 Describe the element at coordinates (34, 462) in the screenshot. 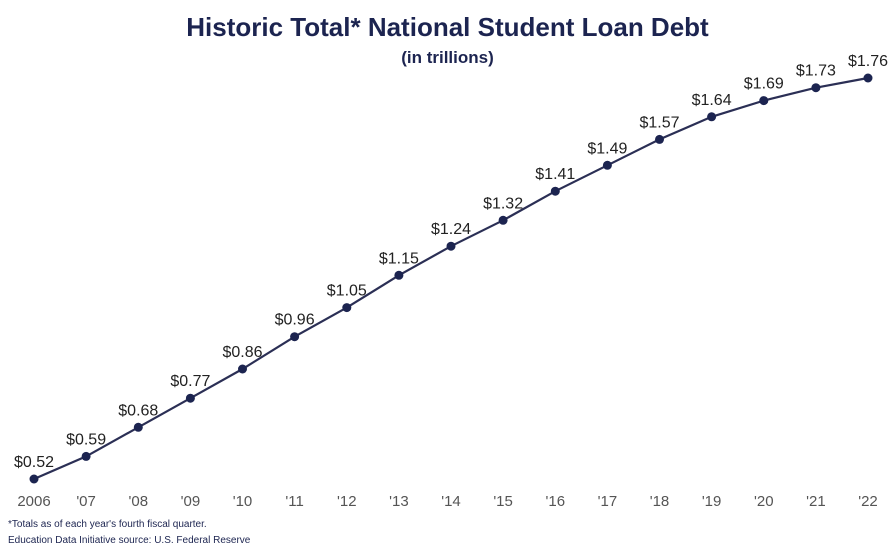

I see `data-label: $0.52` at that location.